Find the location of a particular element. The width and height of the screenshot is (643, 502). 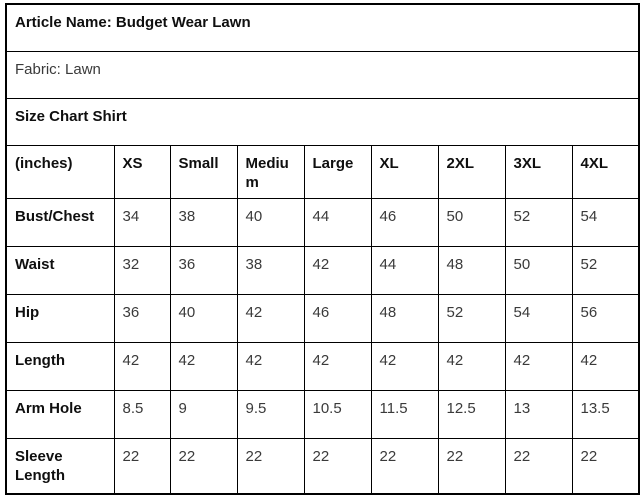

row-label: Hip is located at coordinates (60, 318).